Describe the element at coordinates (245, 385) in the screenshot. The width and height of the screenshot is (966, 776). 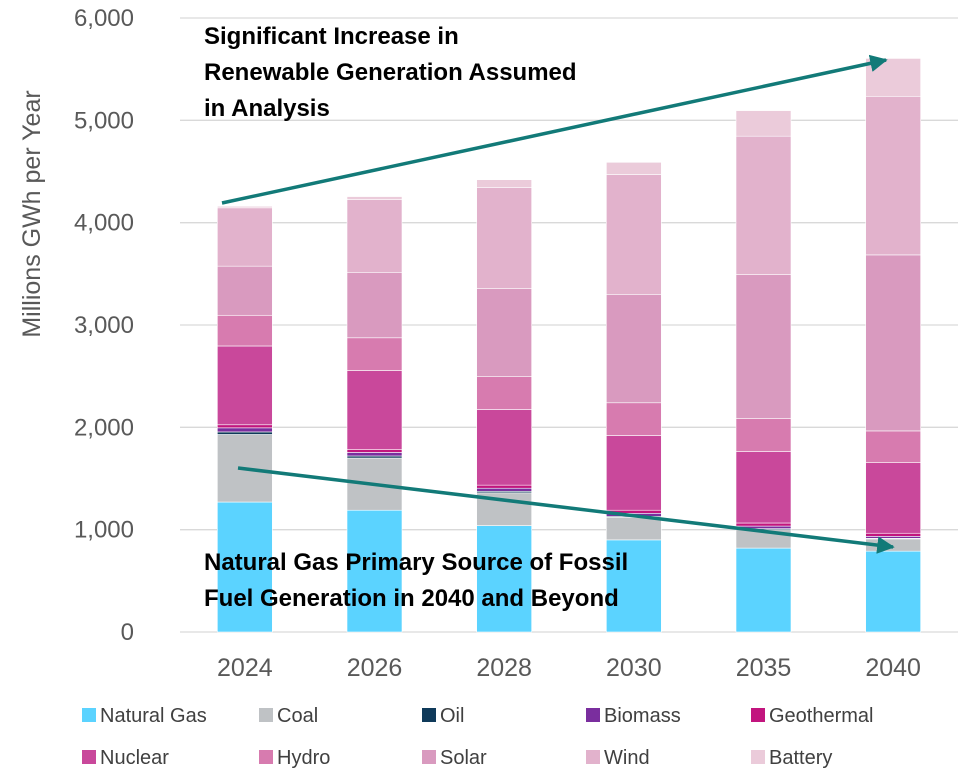
I see `bar-2024-nuclear` at that location.